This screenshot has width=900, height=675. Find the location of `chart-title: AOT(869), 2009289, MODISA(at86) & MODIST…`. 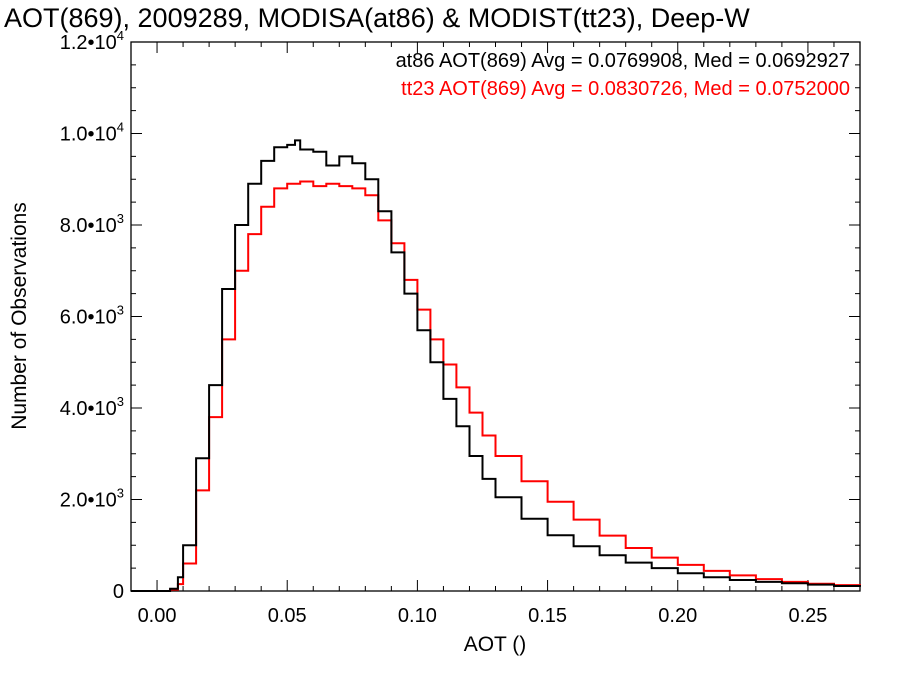

chart-title: AOT(869), 2009289, MODISA(at86) & MODIST… is located at coordinates (377, 18).